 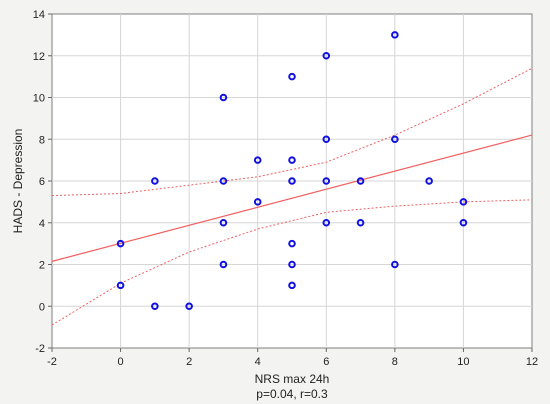 I want to click on x-tick-label: 10, so click(x=463, y=362).